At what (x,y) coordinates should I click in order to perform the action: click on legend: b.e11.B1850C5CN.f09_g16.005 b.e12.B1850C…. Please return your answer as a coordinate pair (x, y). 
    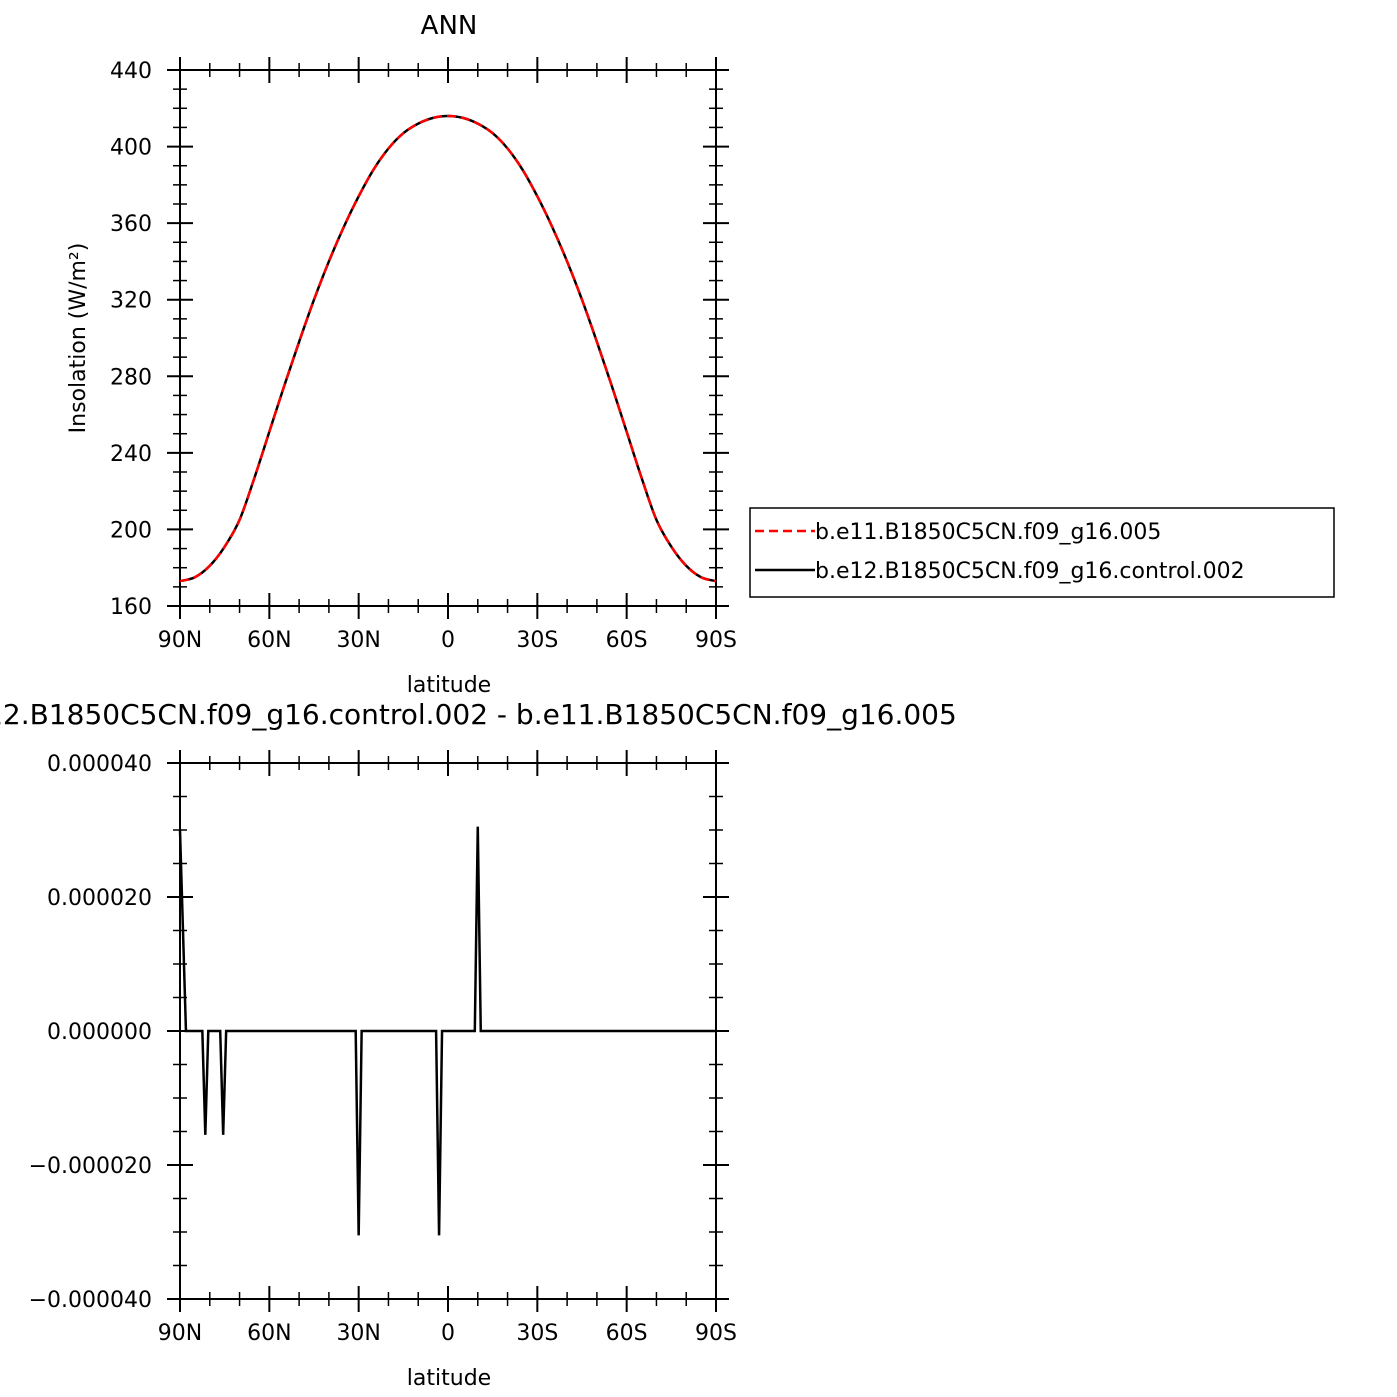
    Looking at the image, I should click on (1042, 552).